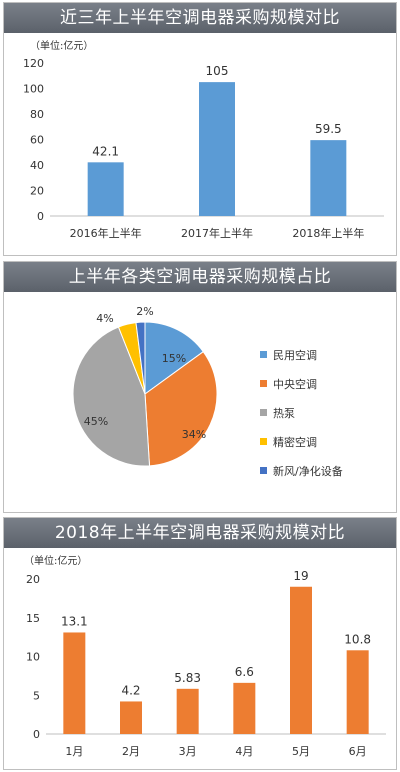 The height and width of the screenshot is (772, 400). I want to click on legend-item: 新风/净化设备, so click(301, 470).